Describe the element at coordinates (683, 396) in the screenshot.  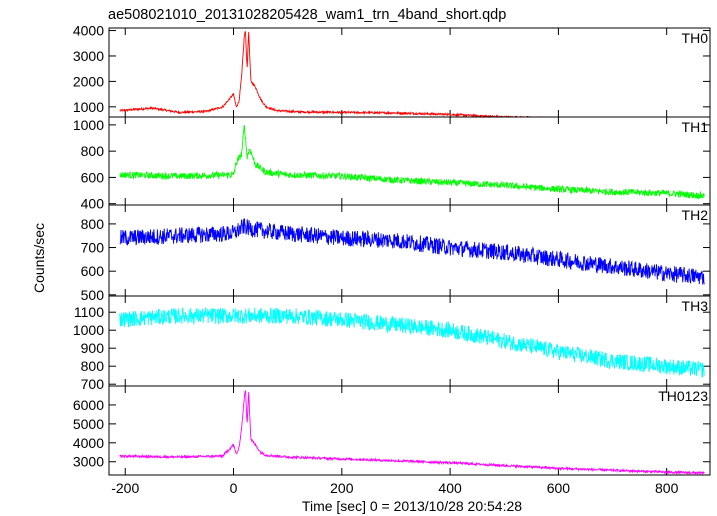
I see `panel-label: TH0123` at that location.